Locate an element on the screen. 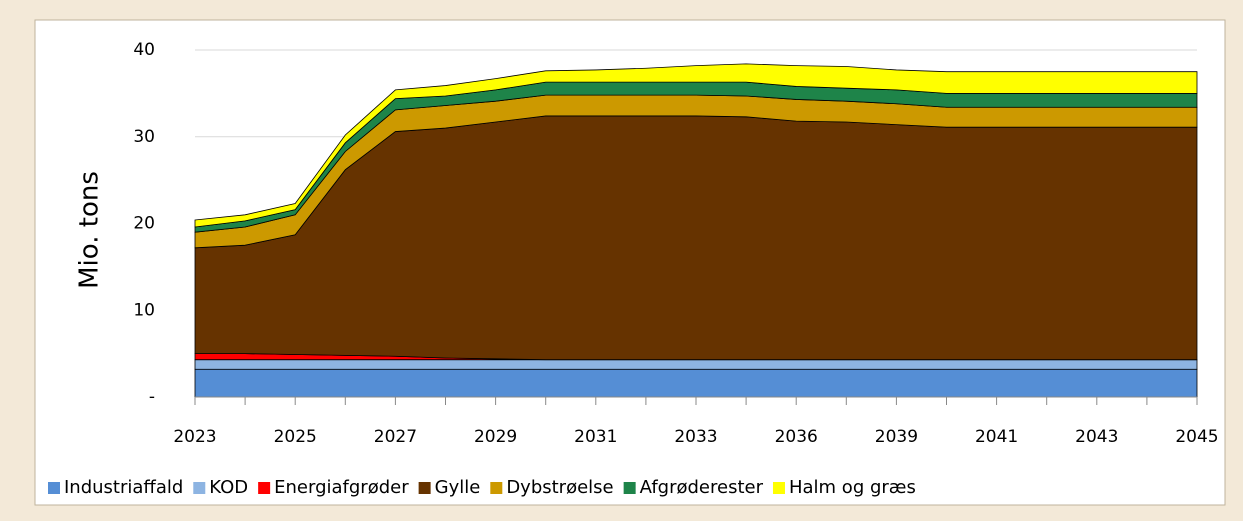  legend-label: Energiafgrøder is located at coordinates (341, 487).